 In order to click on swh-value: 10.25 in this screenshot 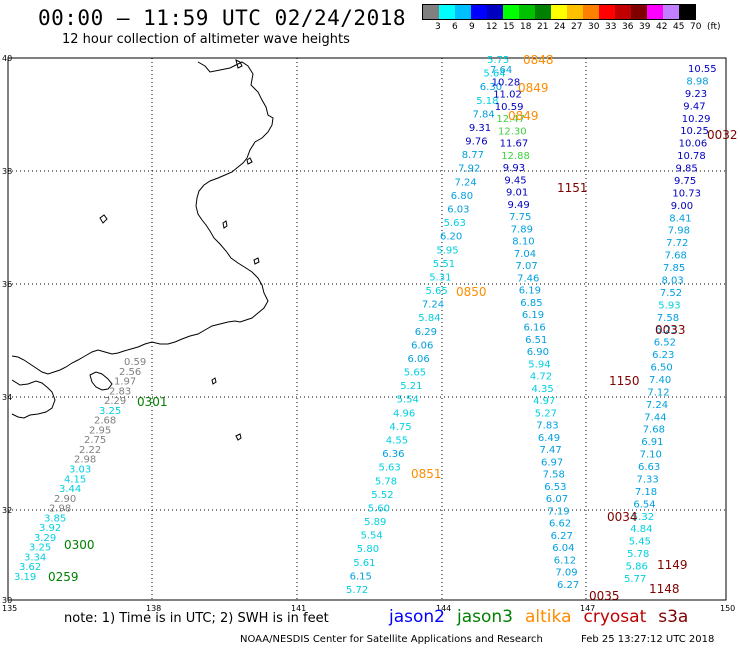, I will do `click(694, 131)`.